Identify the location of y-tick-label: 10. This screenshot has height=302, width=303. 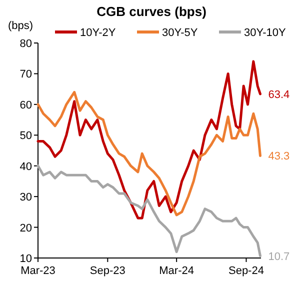
(26, 259).